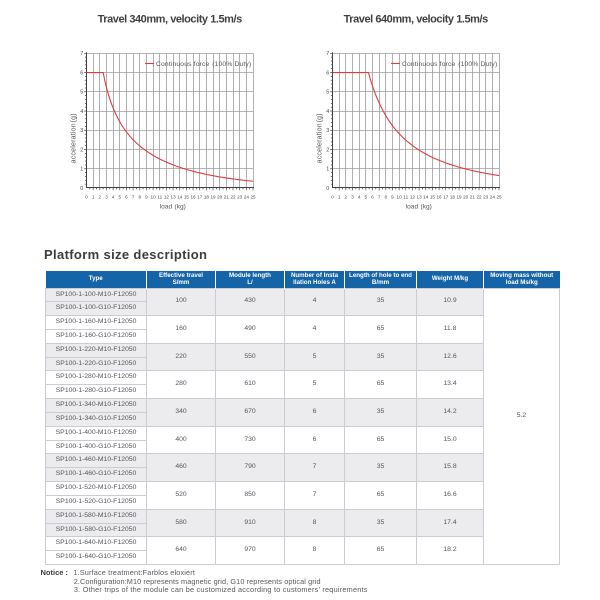 This screenshot has width=600, height=600. I want to click on svg-text: Travel 340mm, velocity 1.5m/s, so click(170, 19).